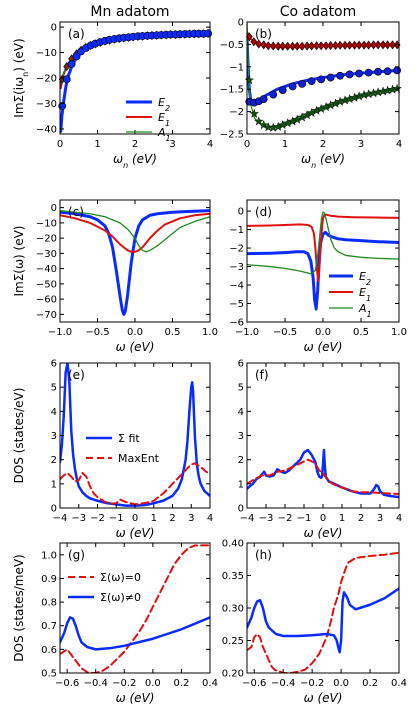  I want to click on ytick-label-d-1: −1, so click(236, 230).